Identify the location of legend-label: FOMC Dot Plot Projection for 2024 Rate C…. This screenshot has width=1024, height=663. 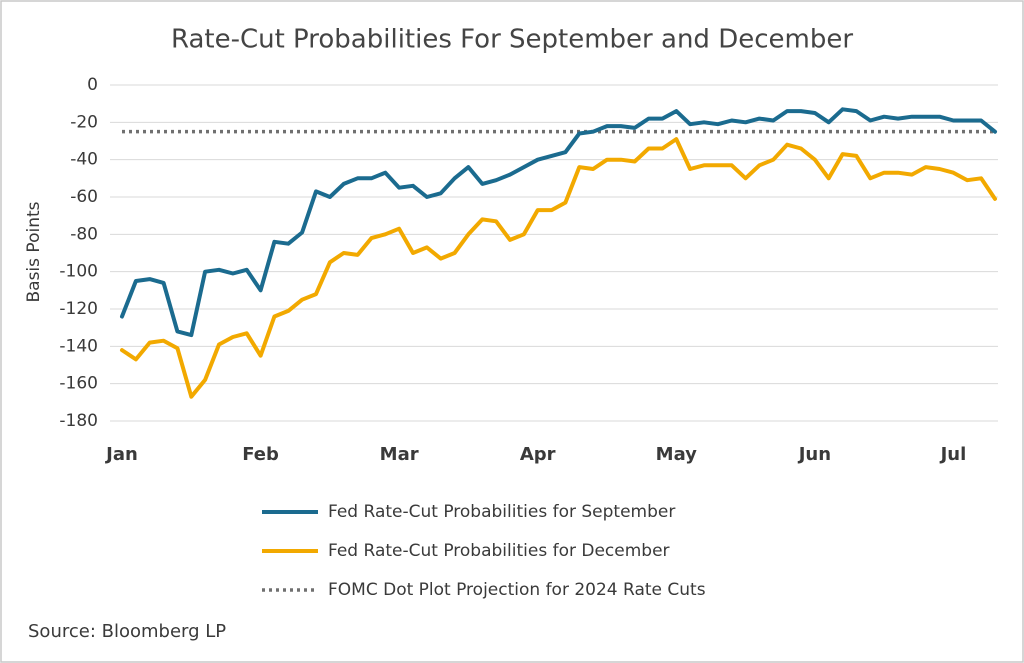
(517, 590).